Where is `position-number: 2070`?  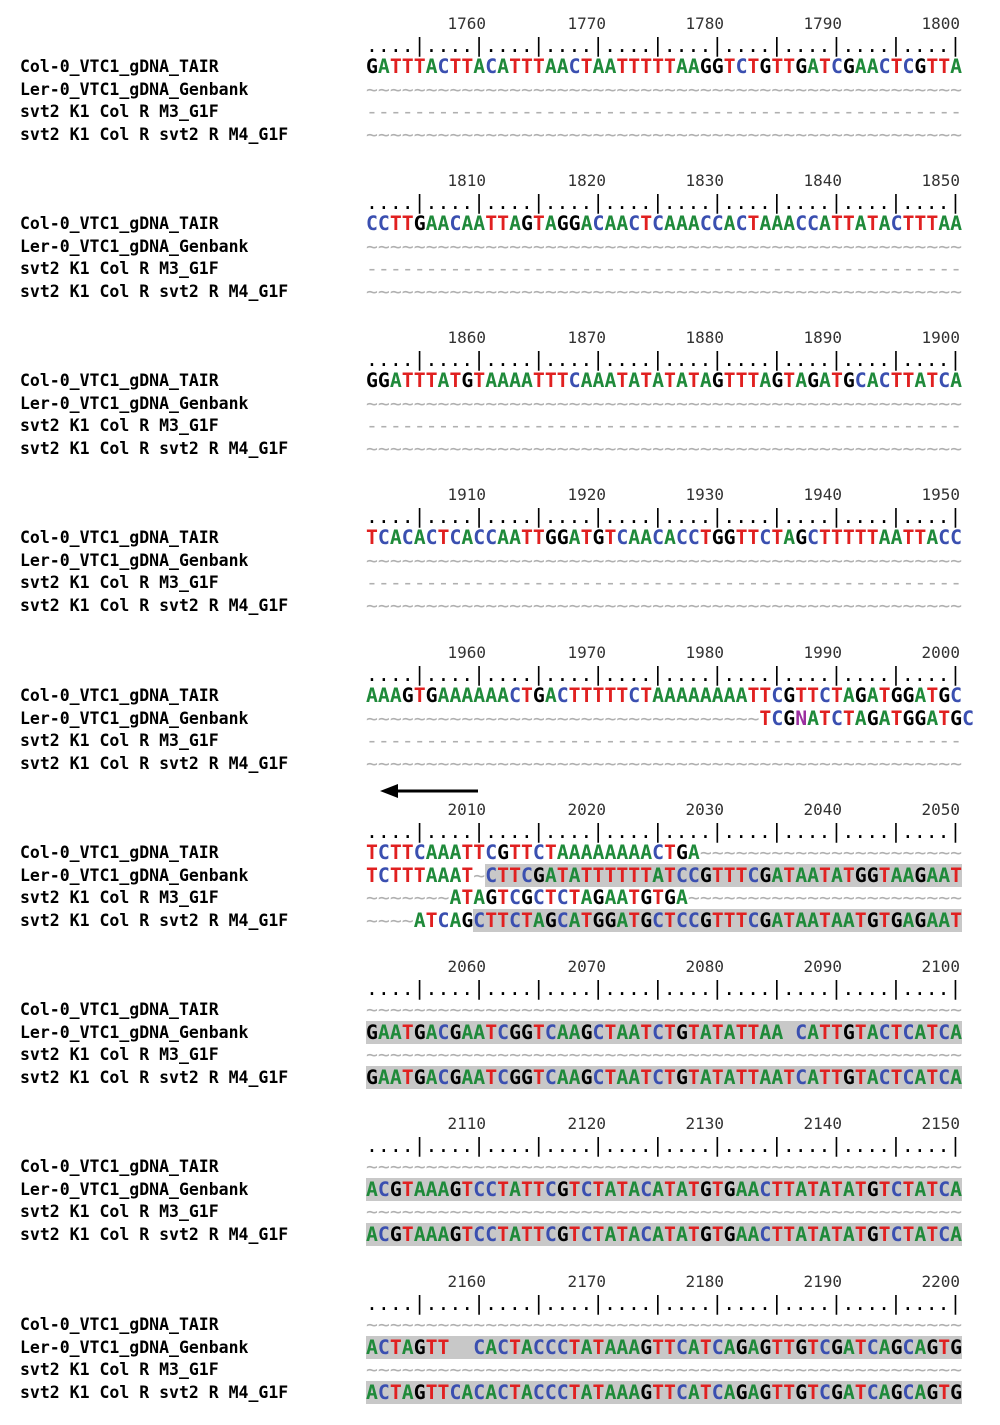 position-number: 2070 is located at coordinates (586, 966).